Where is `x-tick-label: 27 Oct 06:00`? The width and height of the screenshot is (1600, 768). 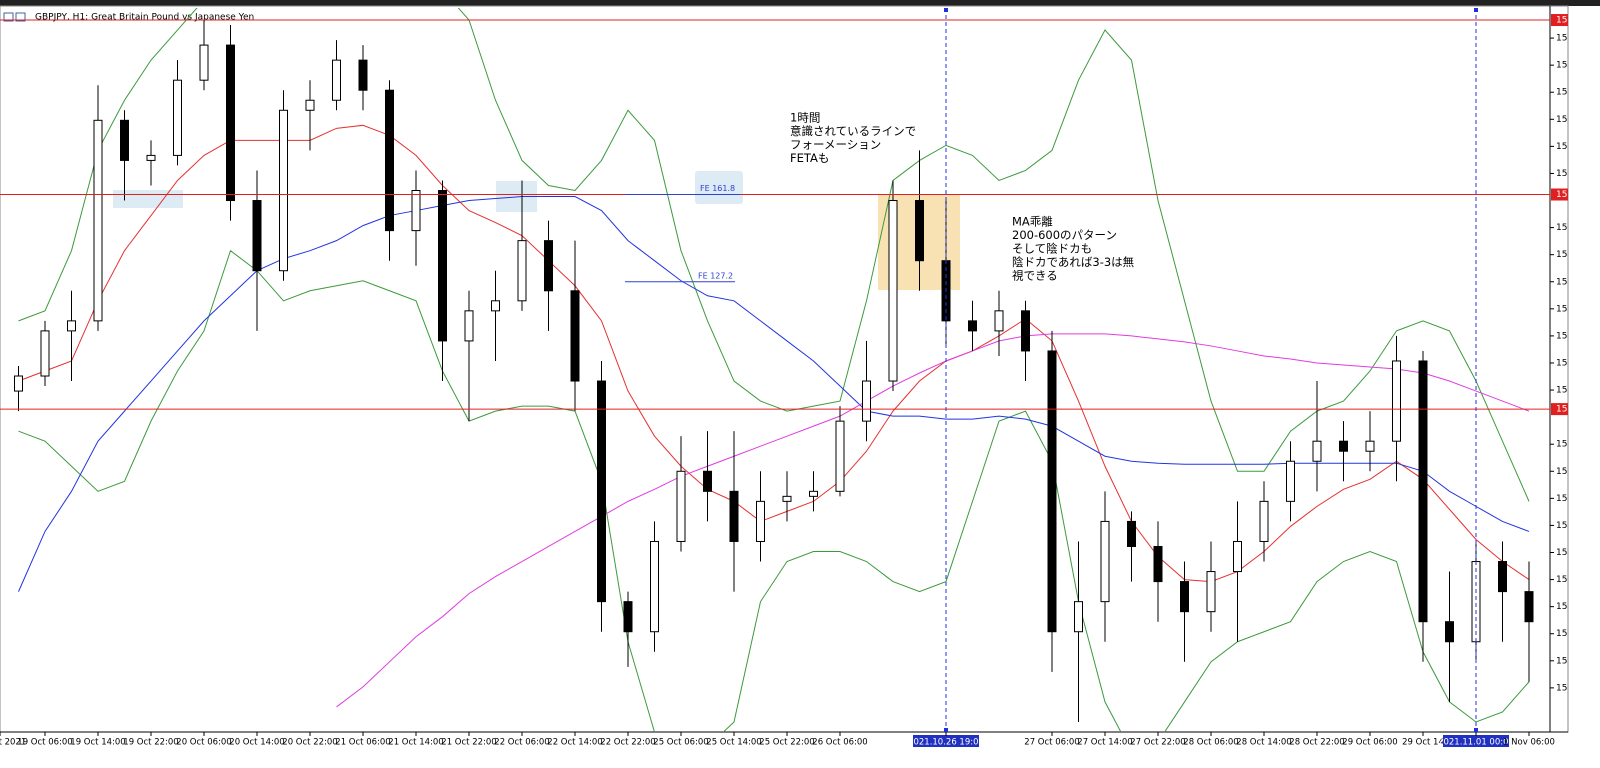
x-tick-label: 27 Oct 06:00 is located at coordinates (1051, 743).